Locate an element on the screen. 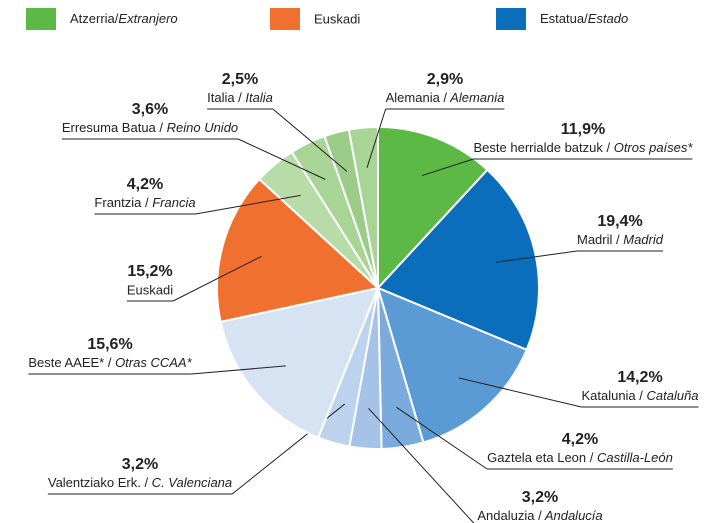 The image size is (712, 523). value-label: 2,9% is located at coordinates (445, 79).